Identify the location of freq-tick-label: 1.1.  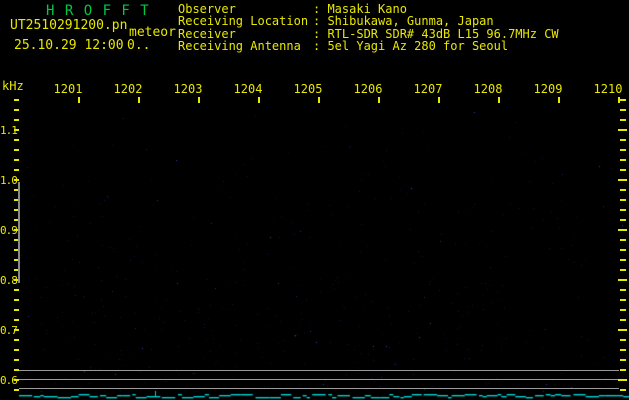
(9, 130).